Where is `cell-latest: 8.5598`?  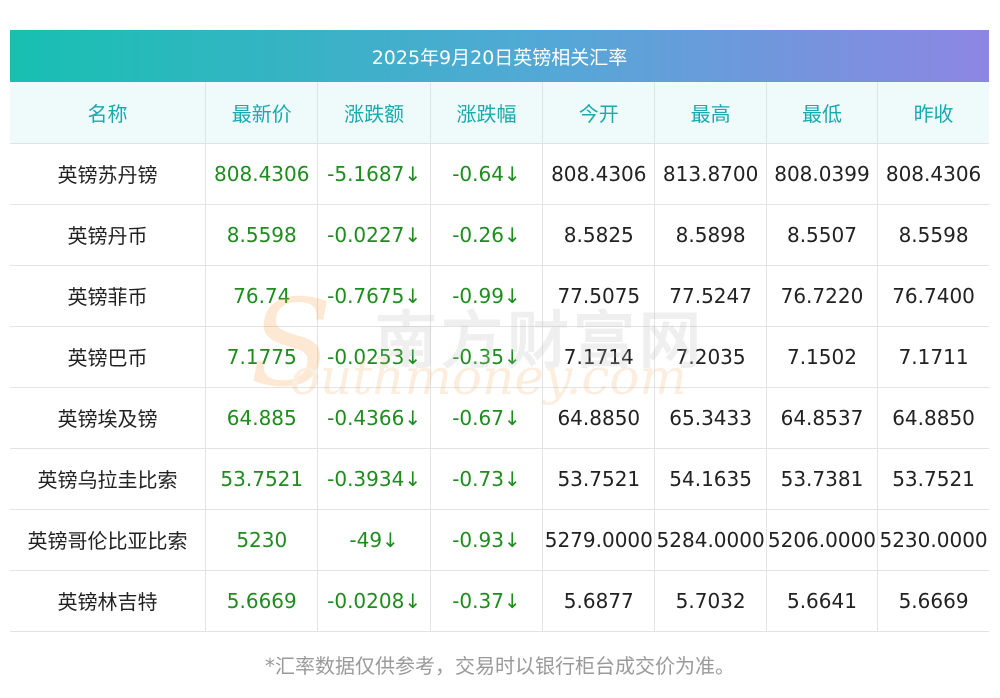
cell-latest: 8.5598 is located at coordinates (262, 235).